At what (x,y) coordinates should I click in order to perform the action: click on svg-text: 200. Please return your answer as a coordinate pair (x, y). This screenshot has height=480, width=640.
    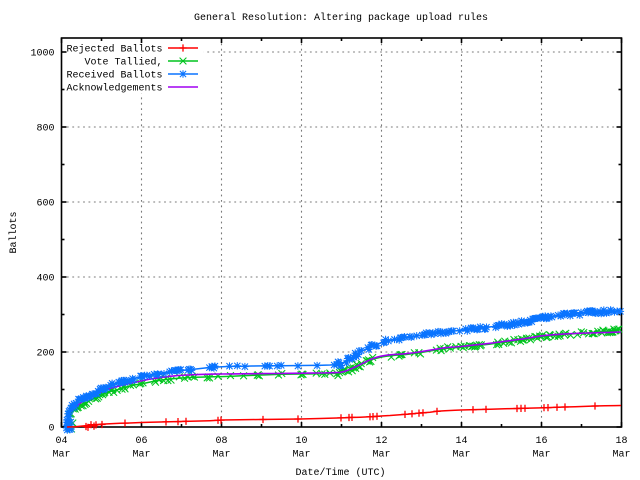
    Looking at the image, I should click on (45, 354).